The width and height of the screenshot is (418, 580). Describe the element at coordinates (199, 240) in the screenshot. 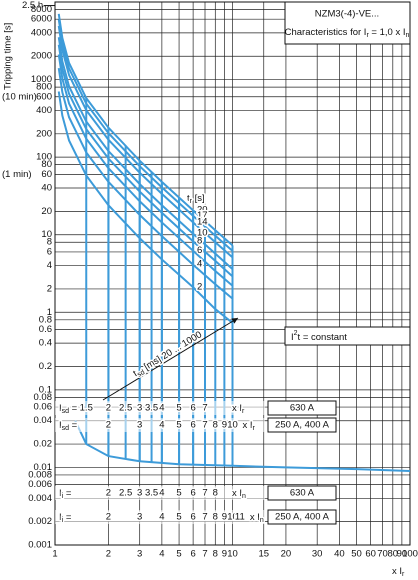

I see `series-label: 8` at that location.